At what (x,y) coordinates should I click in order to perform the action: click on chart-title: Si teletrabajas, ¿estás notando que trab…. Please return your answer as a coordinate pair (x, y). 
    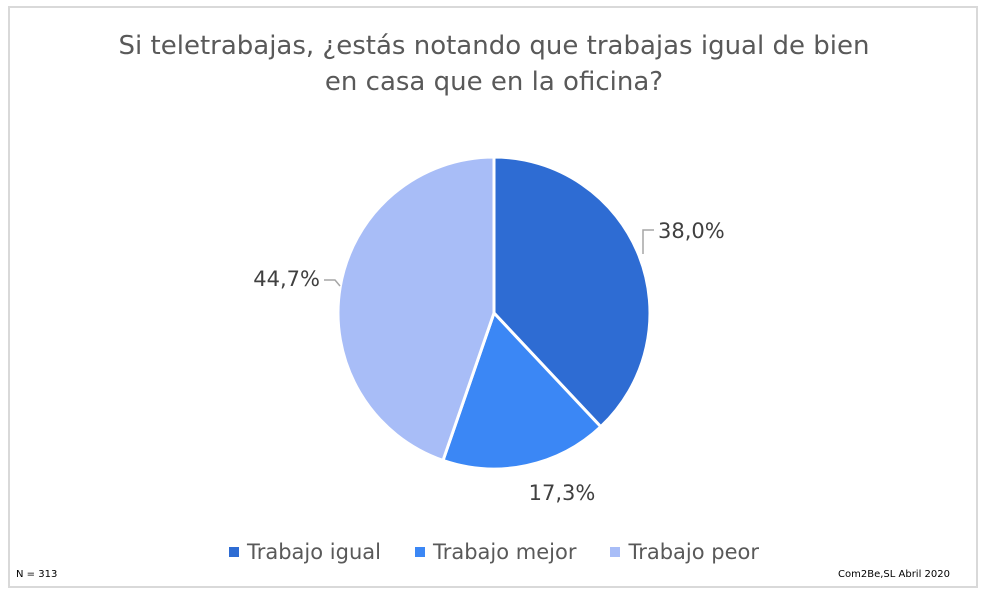
    Looking at the image, I should click on (494, 64).